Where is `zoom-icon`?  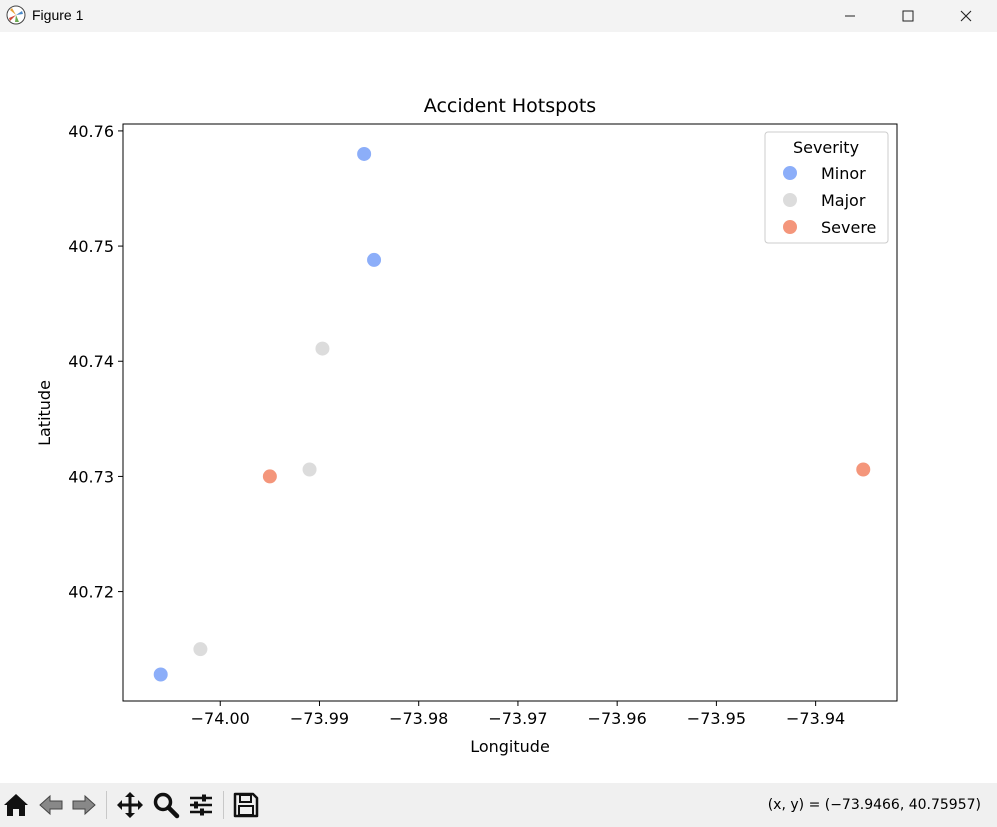
zoom-icon is located at coordinates (166, 805).